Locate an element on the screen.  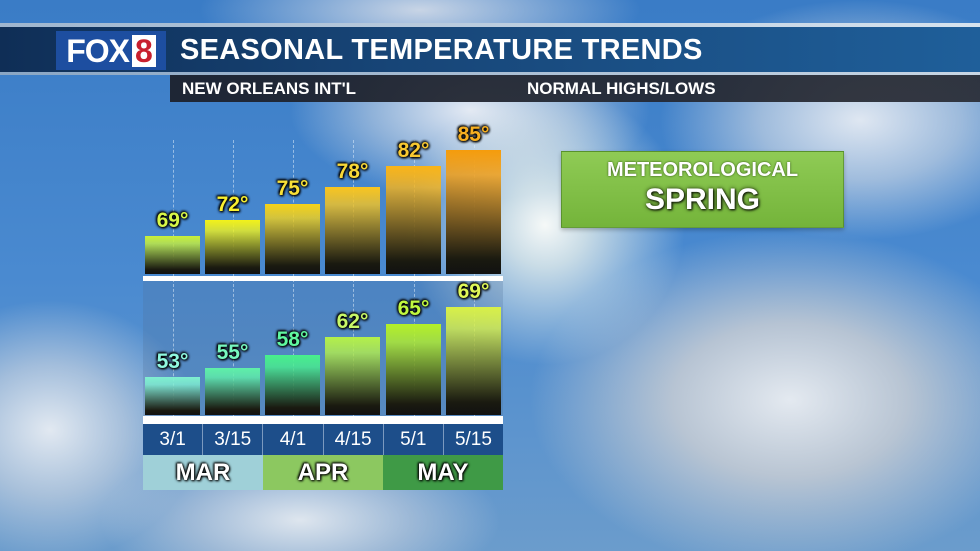
bar-value-label: 65° is located at coordinates (413, 309).